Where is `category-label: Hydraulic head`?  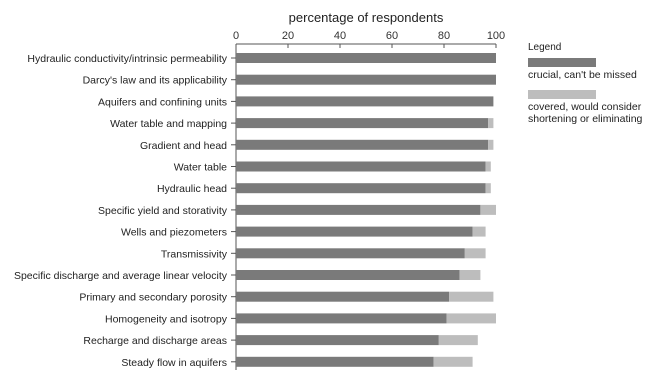
category-label: Hydraulic head is located at coordinates (192, 189).